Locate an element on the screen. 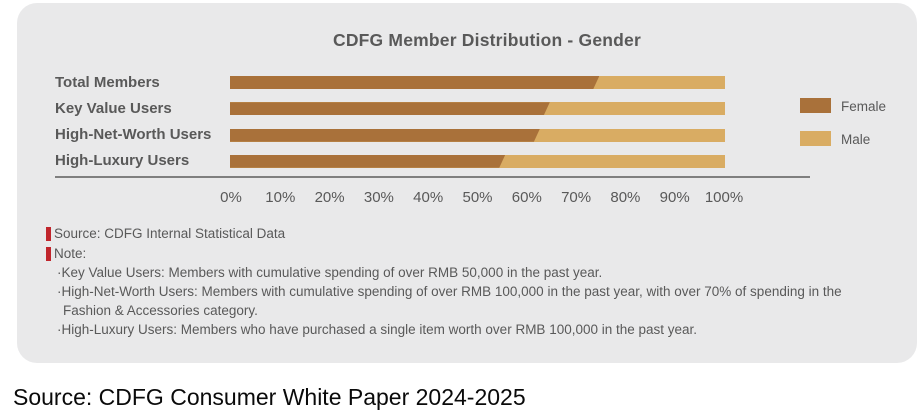 This screenshot has height=414, width=919. category-label: High-Luxury Users is located at coordinates (122, 161).